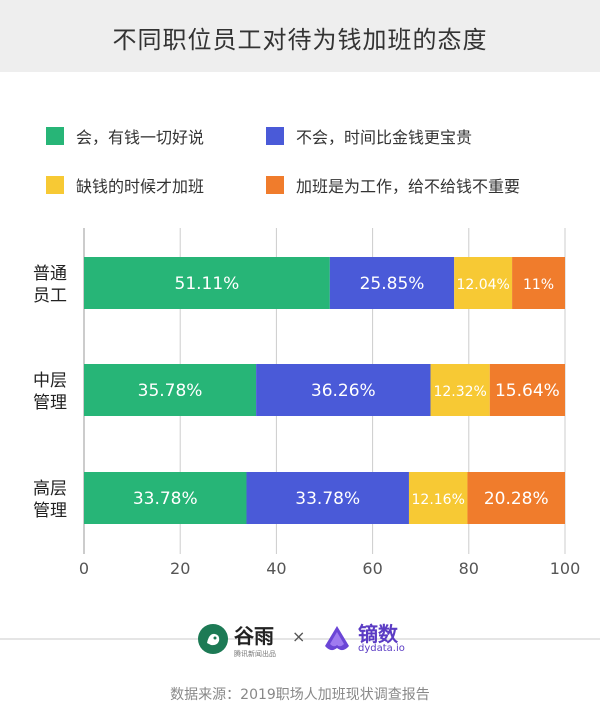 The height and width of the screenshot is (712, 600). I want to click on data-source: 数据来源：2019职场人加班现状调查报告, so click(300, 695).